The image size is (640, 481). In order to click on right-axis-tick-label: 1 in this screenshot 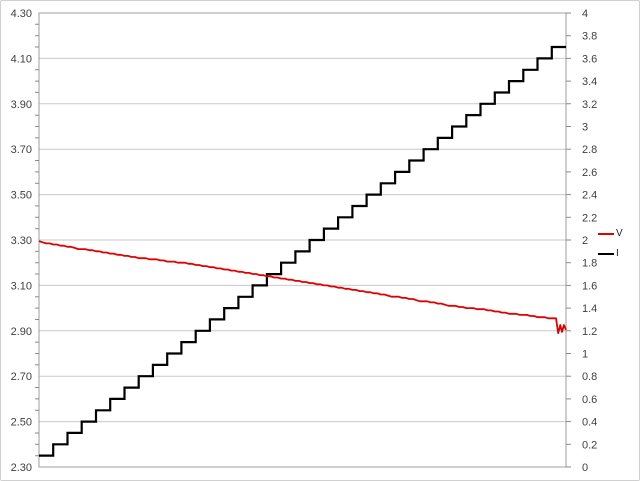, I will do `click(585, 355)`.